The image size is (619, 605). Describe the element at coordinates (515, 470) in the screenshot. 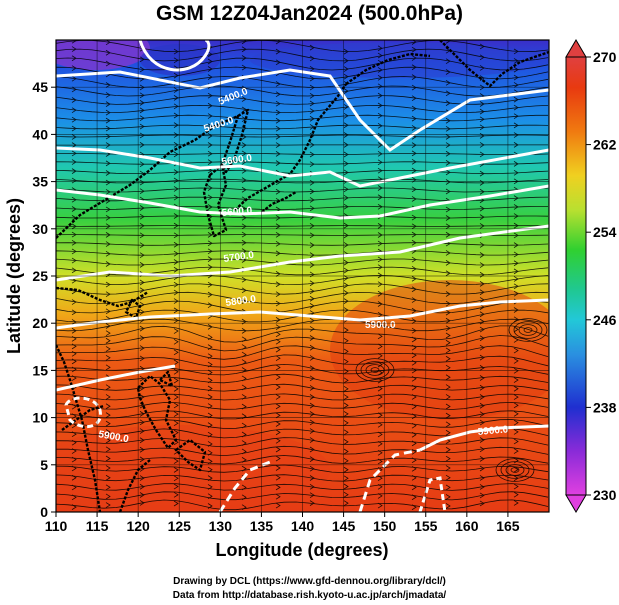

I see `vortex-ring` at that location.